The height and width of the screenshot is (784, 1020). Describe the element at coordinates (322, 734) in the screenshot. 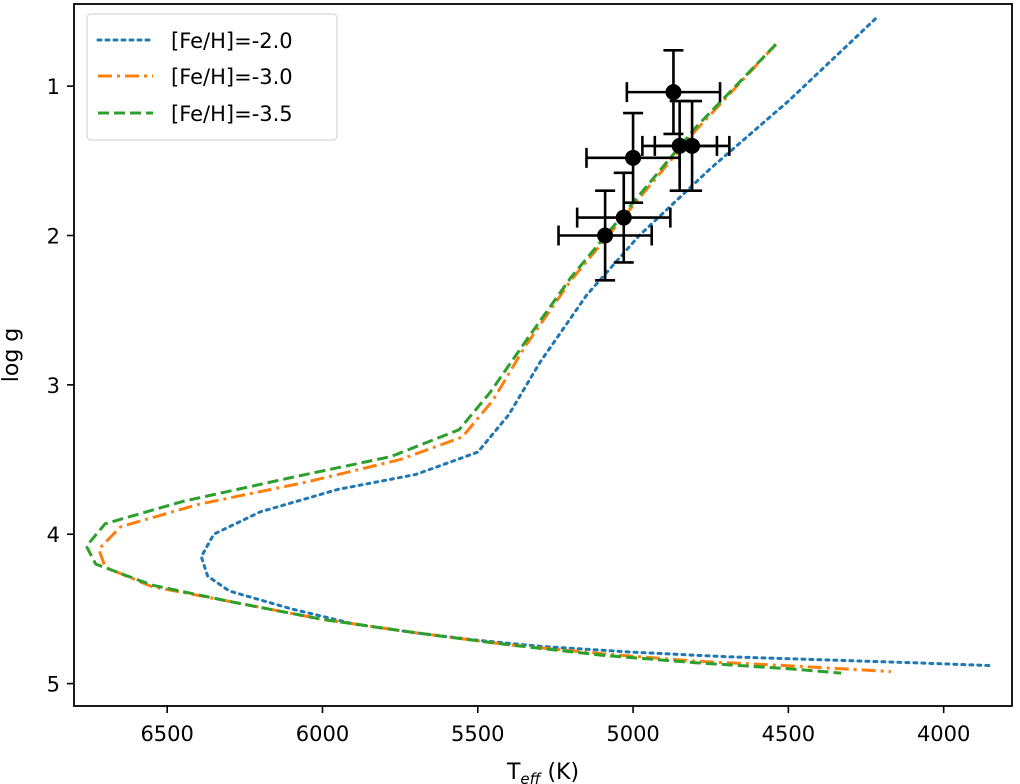

I see `x-tick-label: 6000` at that location.